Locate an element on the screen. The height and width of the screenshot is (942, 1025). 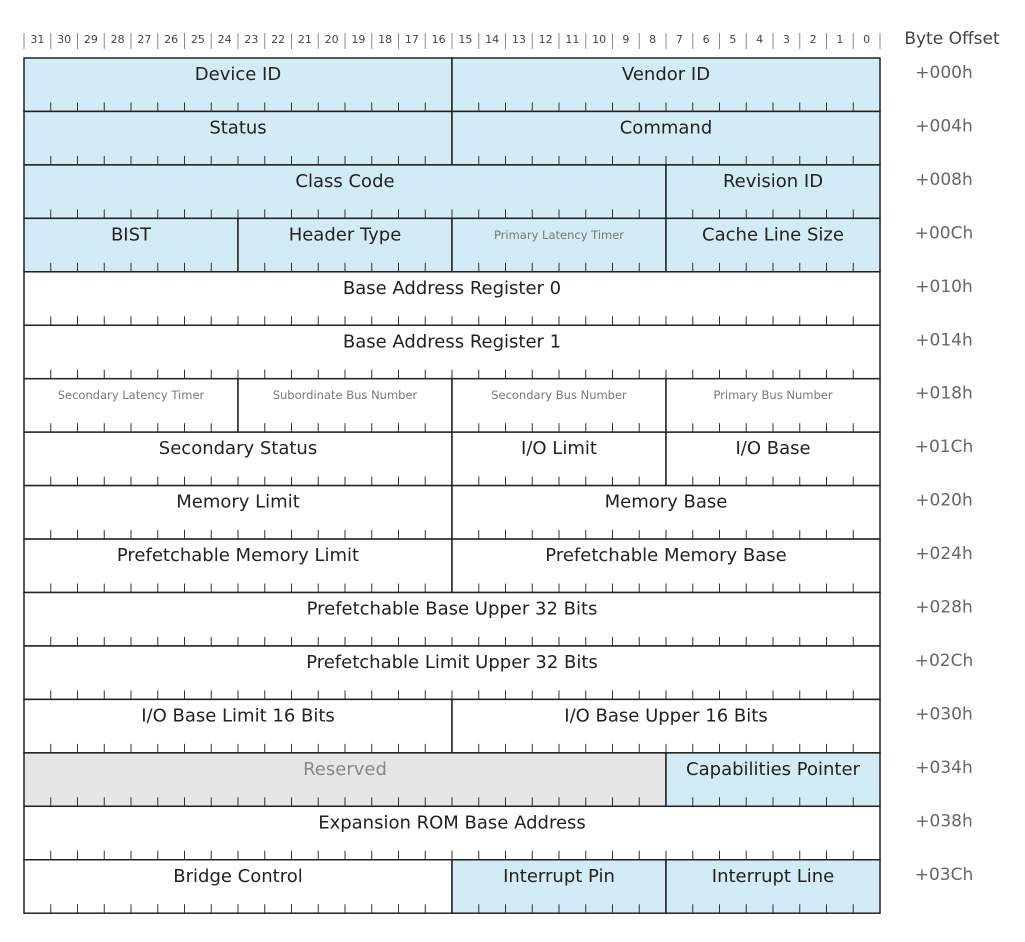
bit-number: 11 is located at coordinates (572, 39).